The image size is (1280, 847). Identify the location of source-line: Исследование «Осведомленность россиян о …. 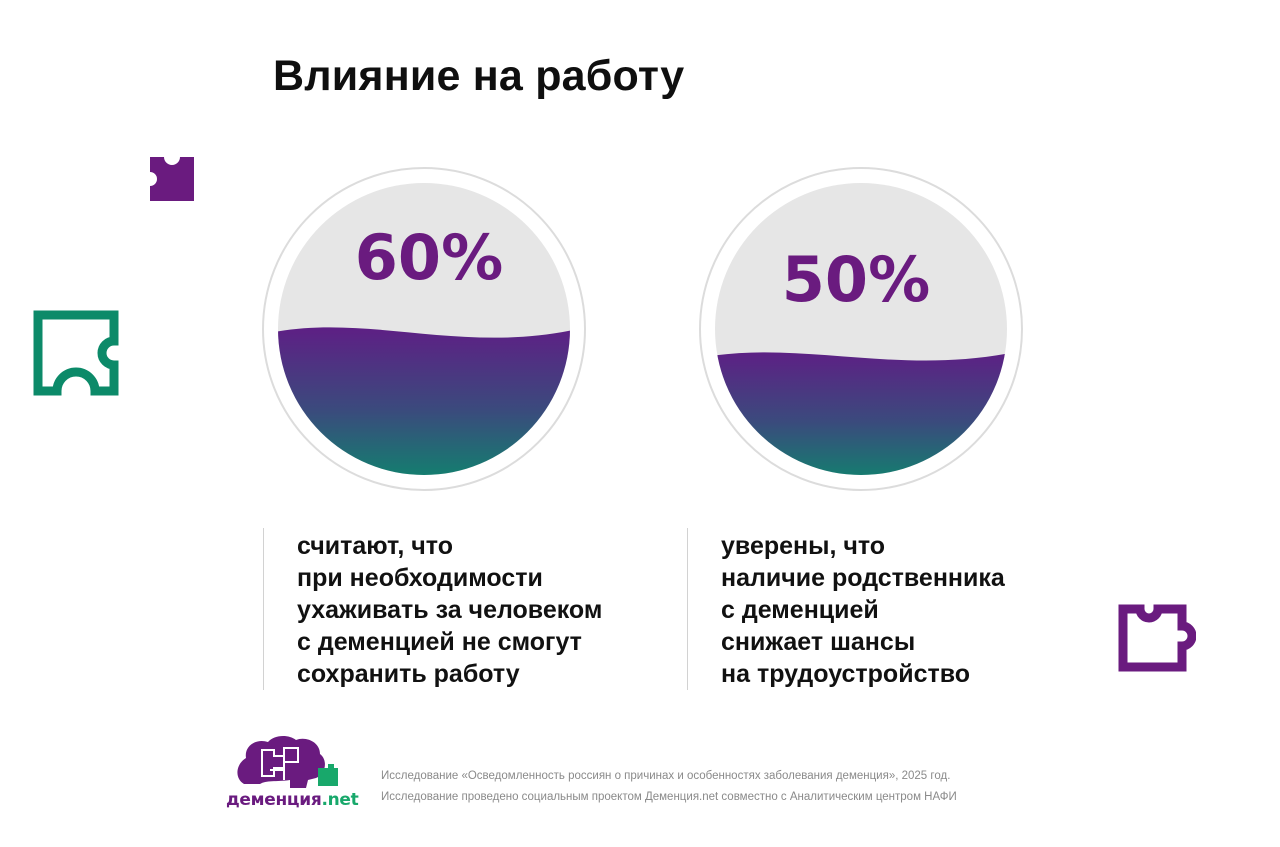
(666, 776).